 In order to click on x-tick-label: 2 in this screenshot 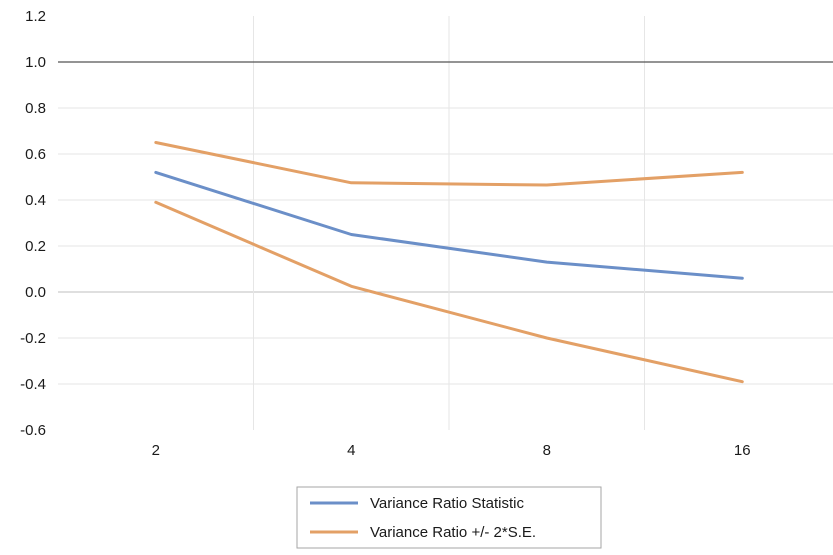, I will do `click(156, 450)`.